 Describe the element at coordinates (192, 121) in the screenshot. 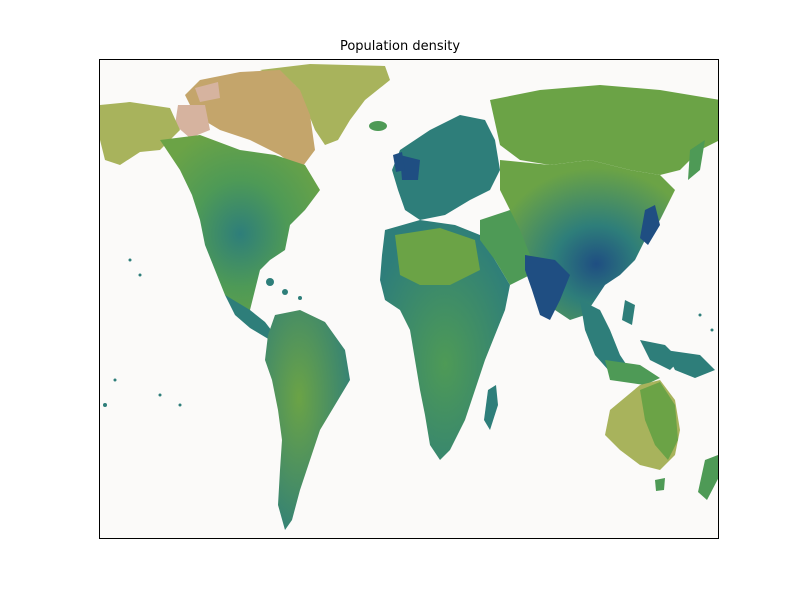

I see `arctic-canada-pink` at that location.